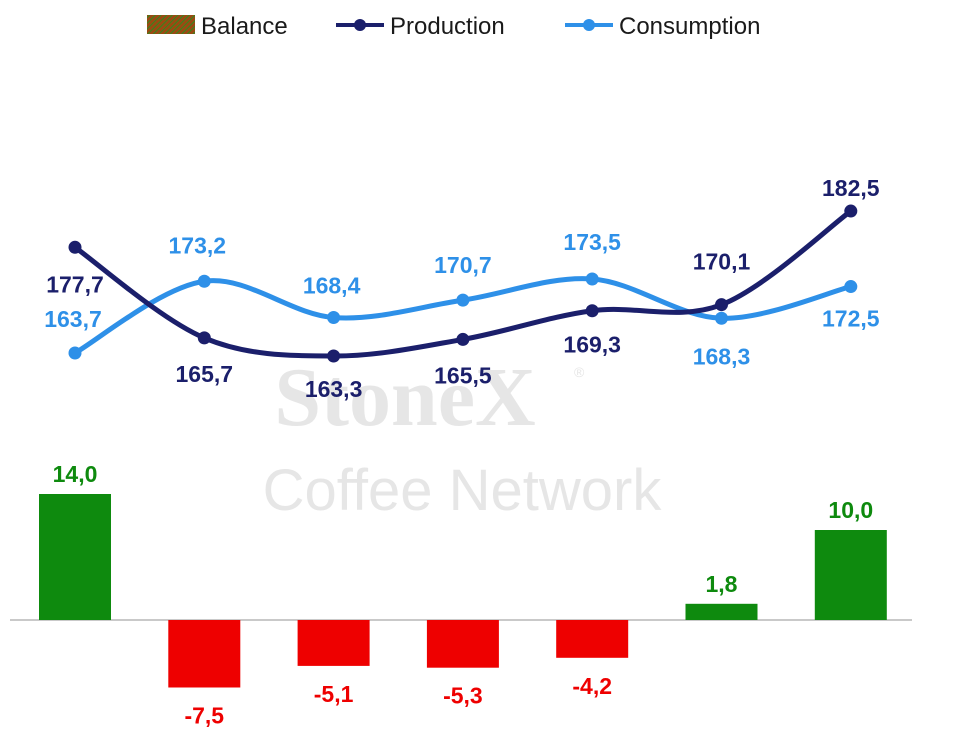 Image resolution: width=973 pixels, height=734 pixels. What do you see at coordinates (850, 510) in the screenshot?
I see `balance-label: 10,0` at bounding box center [850, 510].